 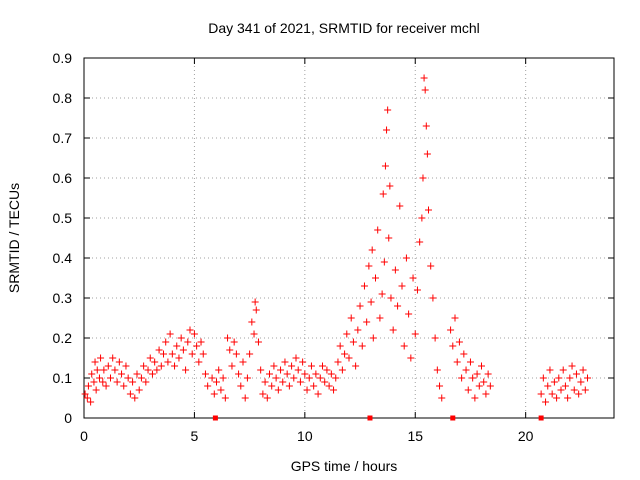 I want to click on gap-markers, so click(x=378, y=418).